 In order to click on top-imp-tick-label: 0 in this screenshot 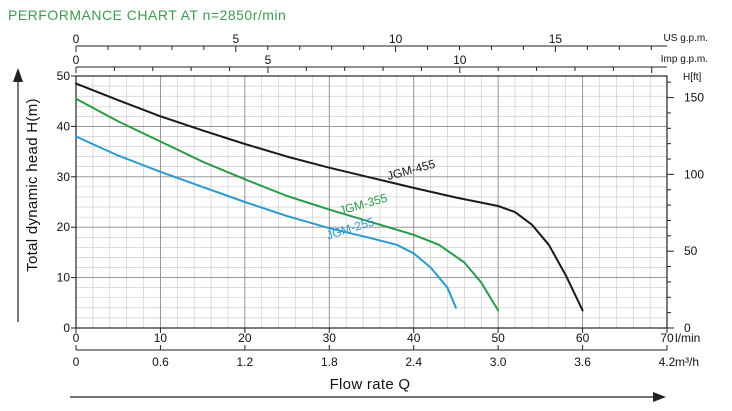, I will do `click(76, 60)`.